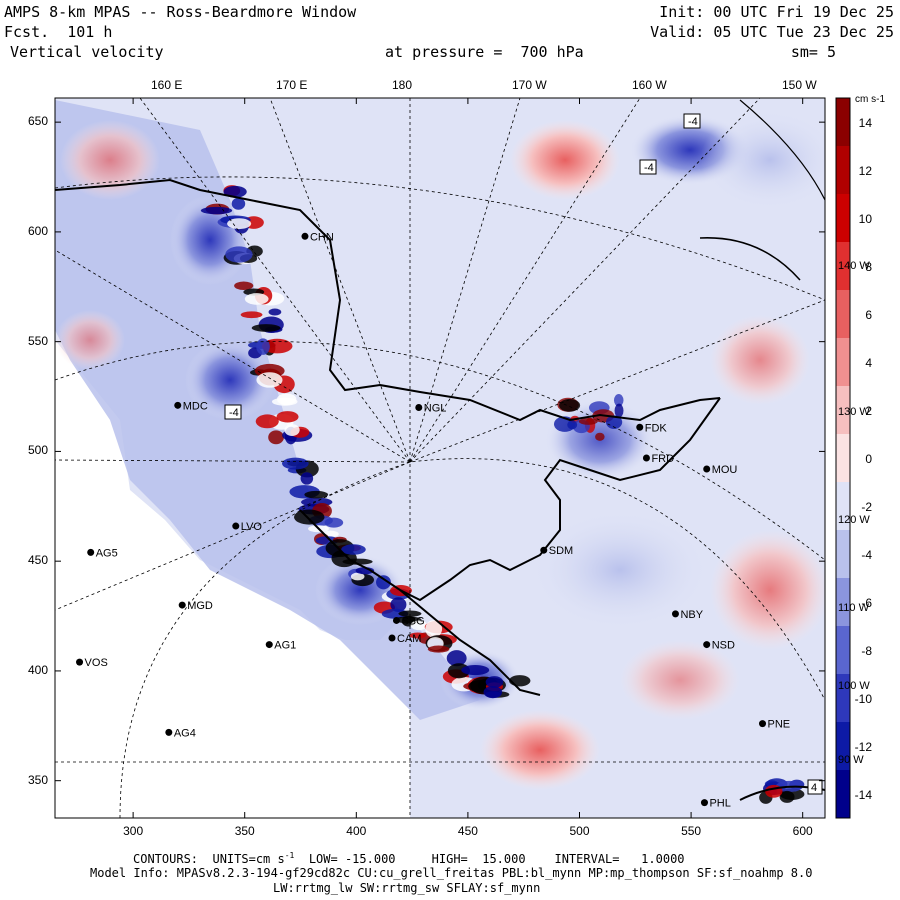 The image size is (900, 900). Describe the element at coordinates (772, 32) in the screenshot. I see `valid-time: Valid: 05 UTC Tue 23 Dec 25` at that location.